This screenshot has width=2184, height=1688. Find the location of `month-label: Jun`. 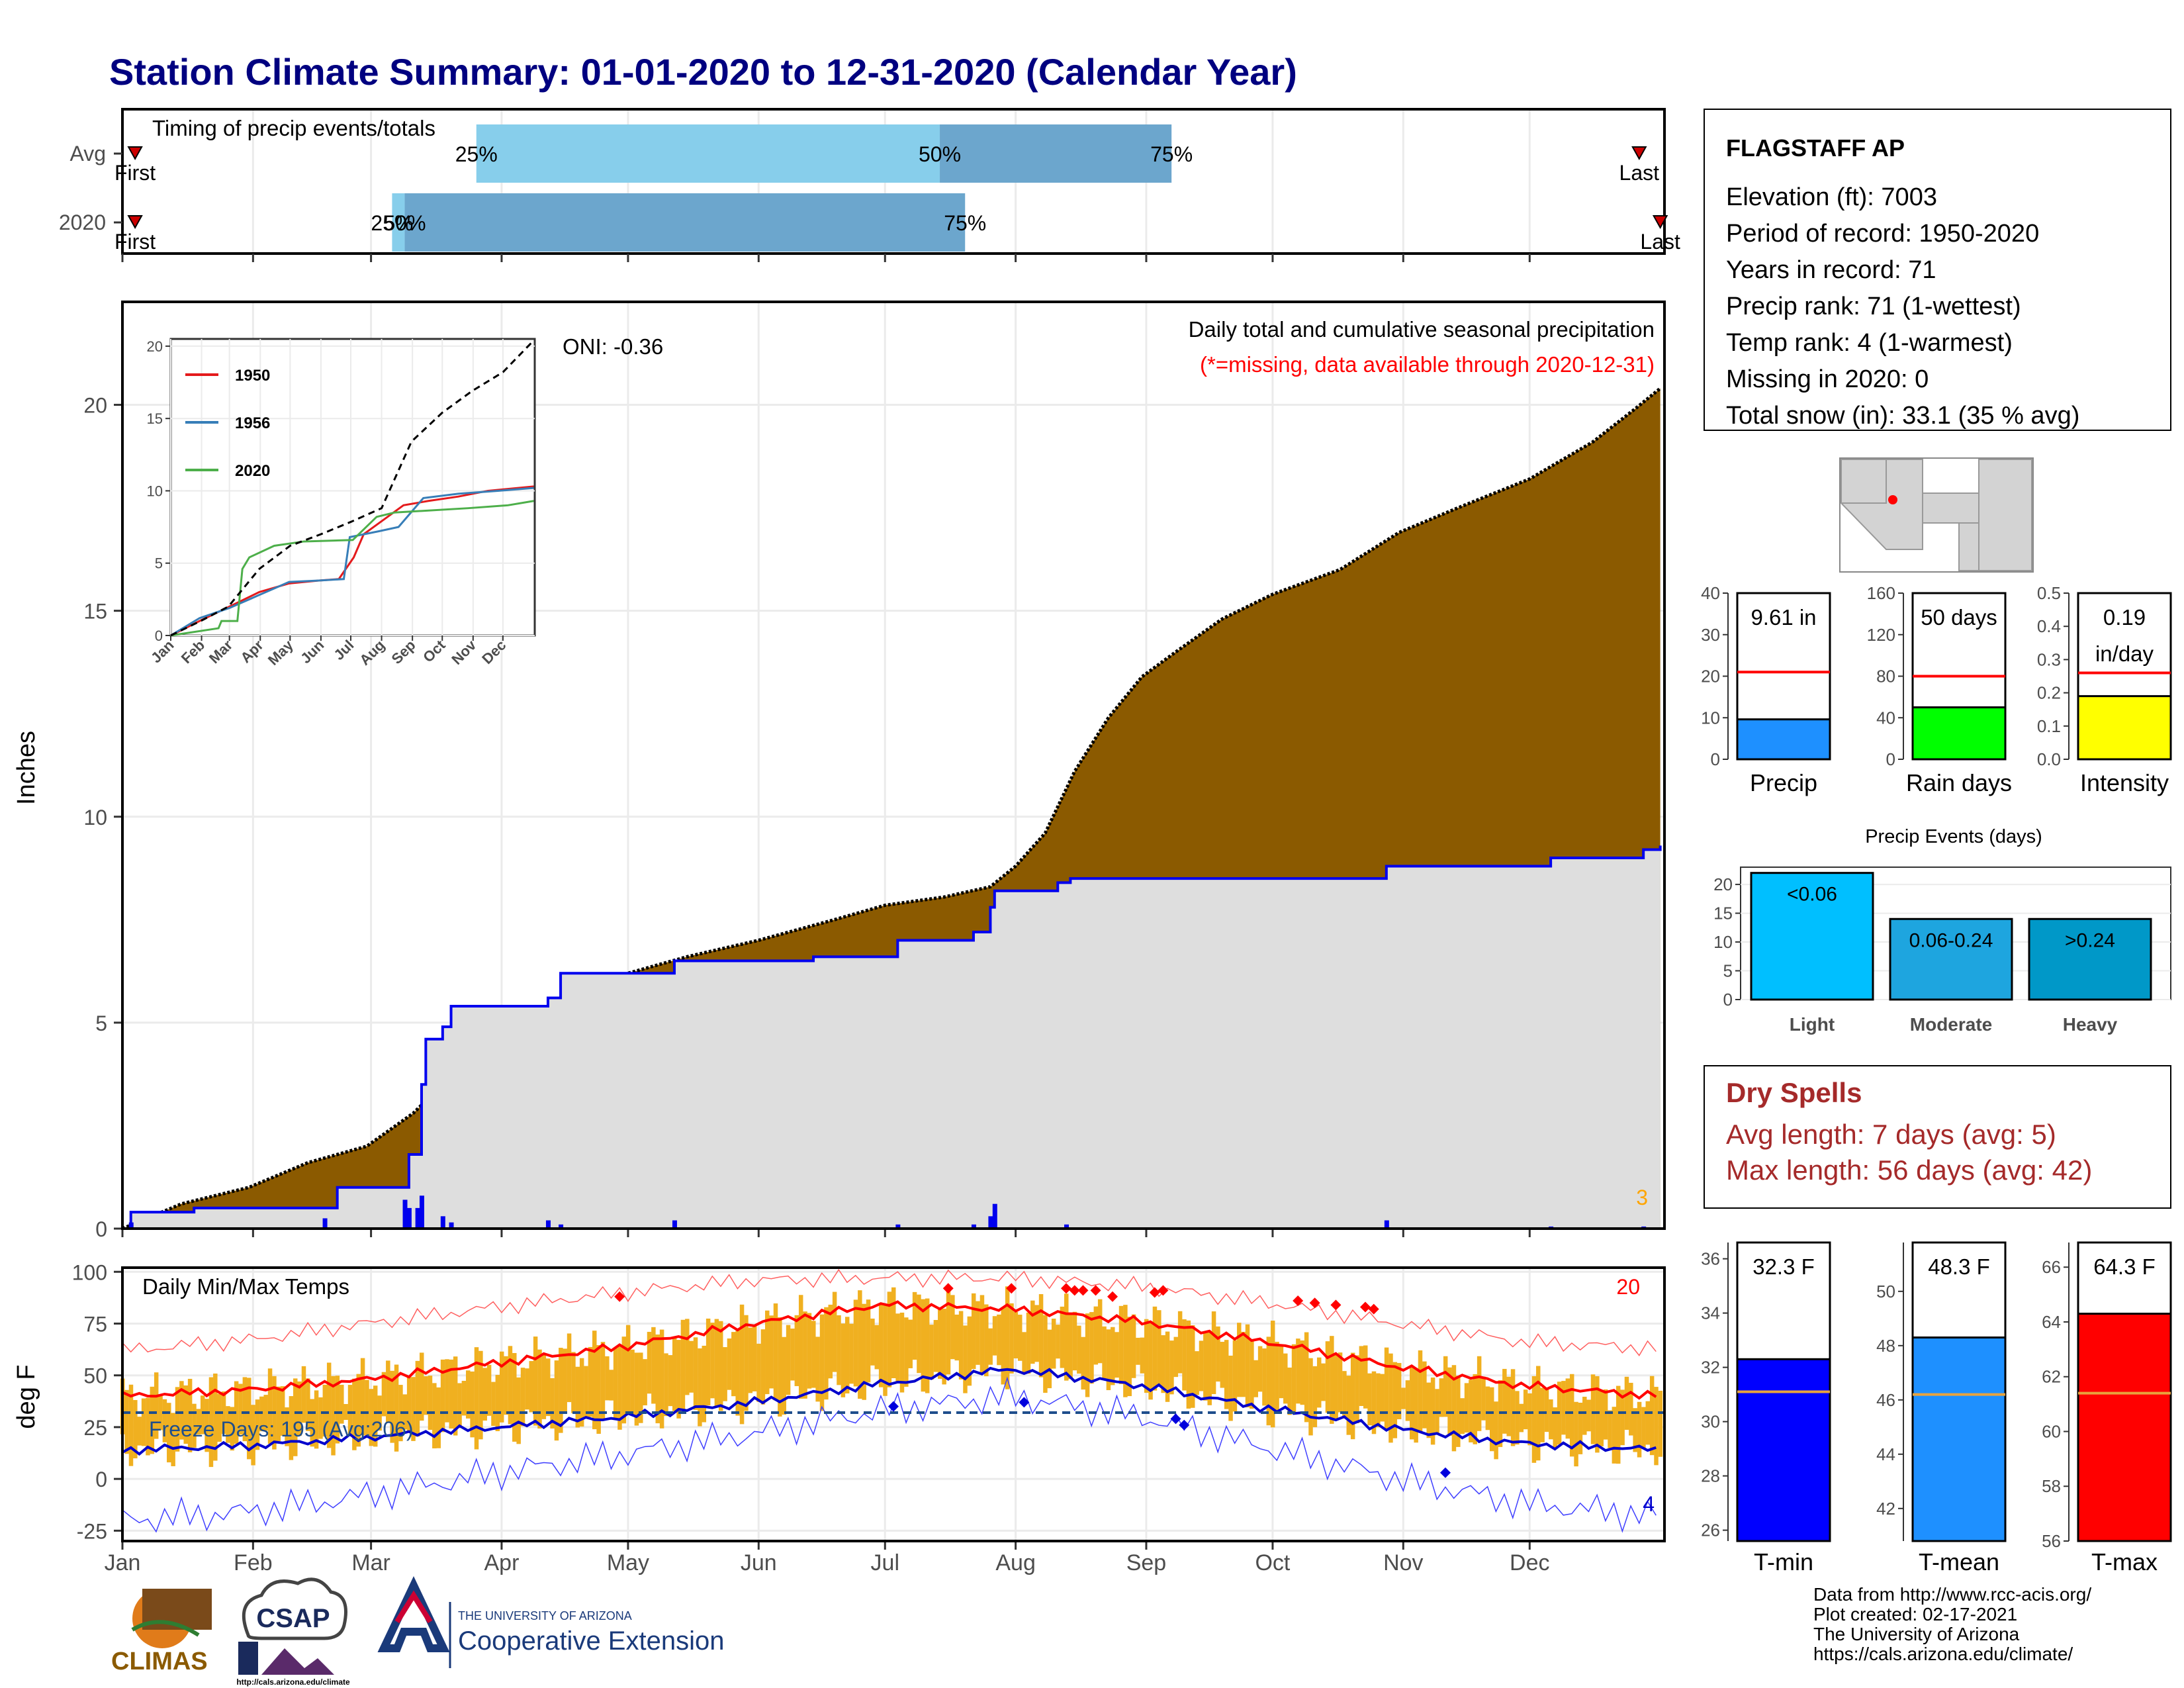

month-label: Jun is located at coordinates (759, 1562).